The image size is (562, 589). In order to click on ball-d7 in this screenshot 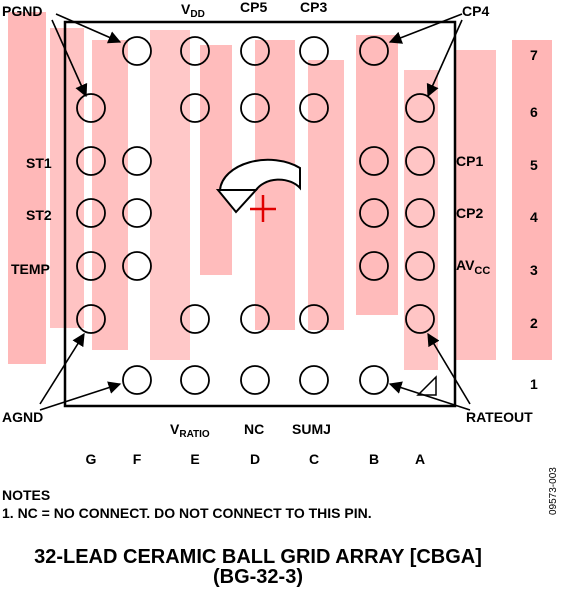, I will do `click(255, 51)`.